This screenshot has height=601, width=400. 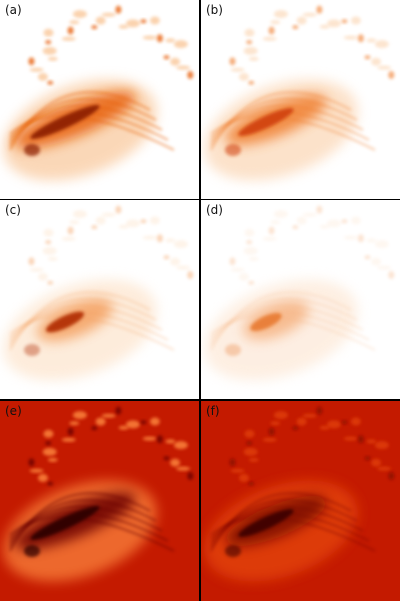 What do you see at coordinates (13, 210) in the screenshot?
I see `panel-label: (c)` at bounding box center [13, 210].